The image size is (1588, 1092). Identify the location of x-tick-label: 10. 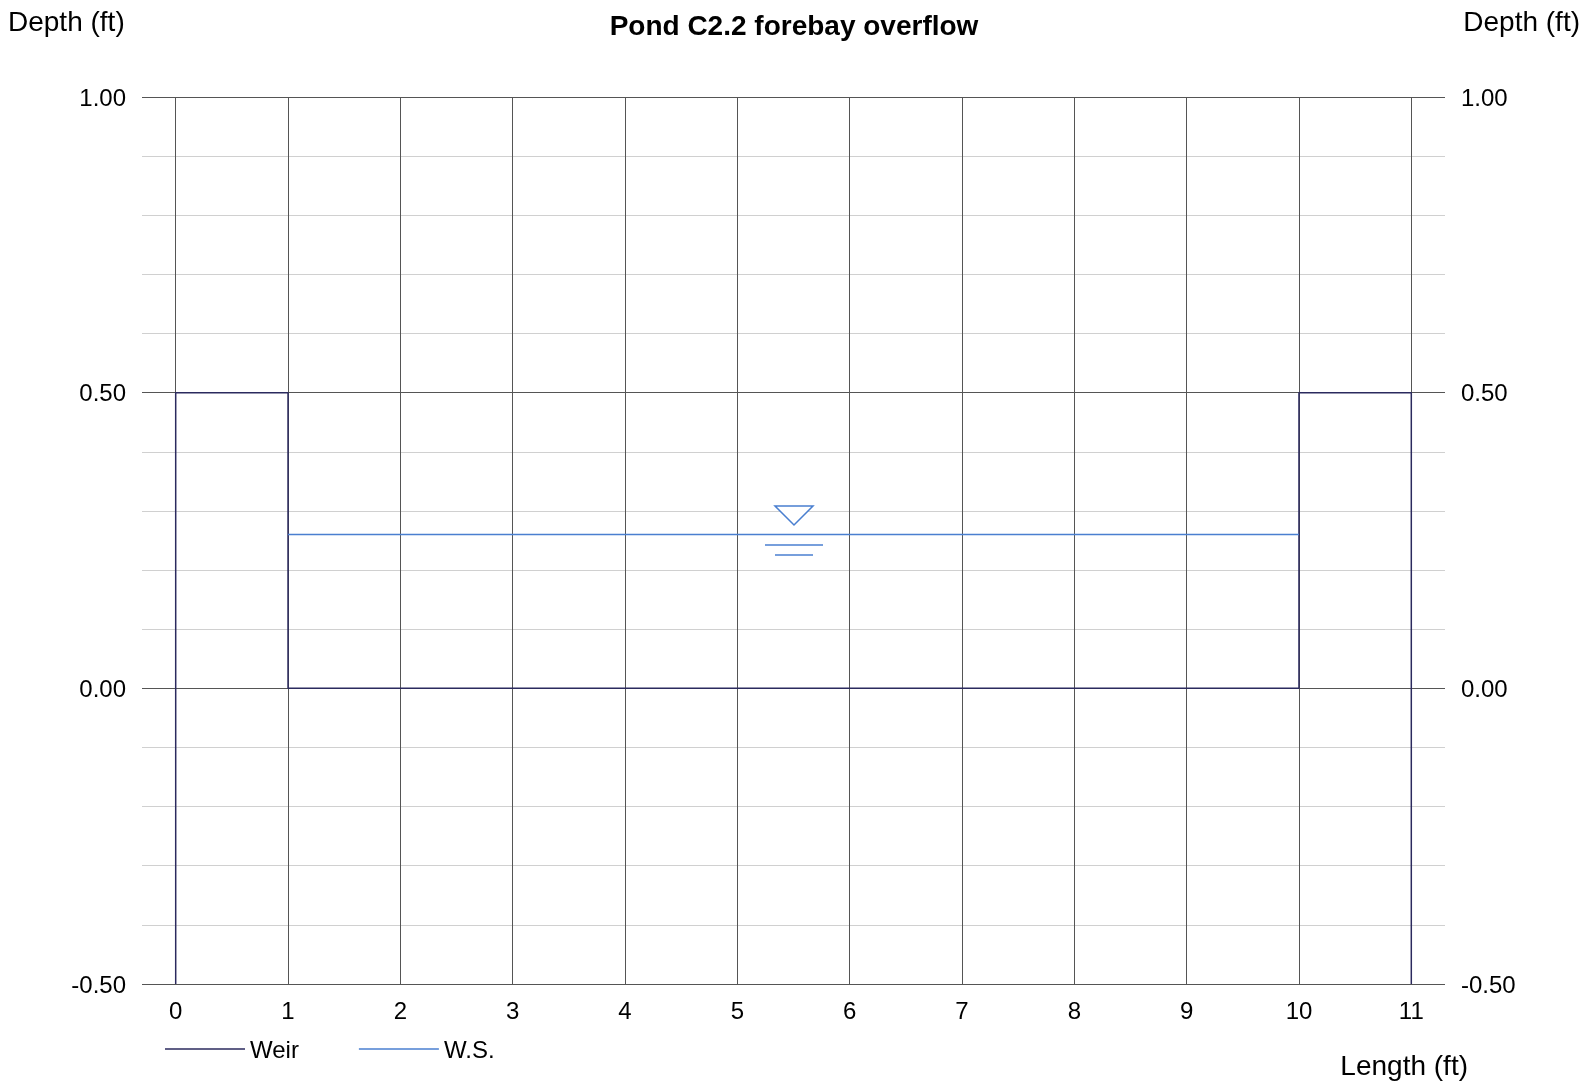
(1299, 1010).